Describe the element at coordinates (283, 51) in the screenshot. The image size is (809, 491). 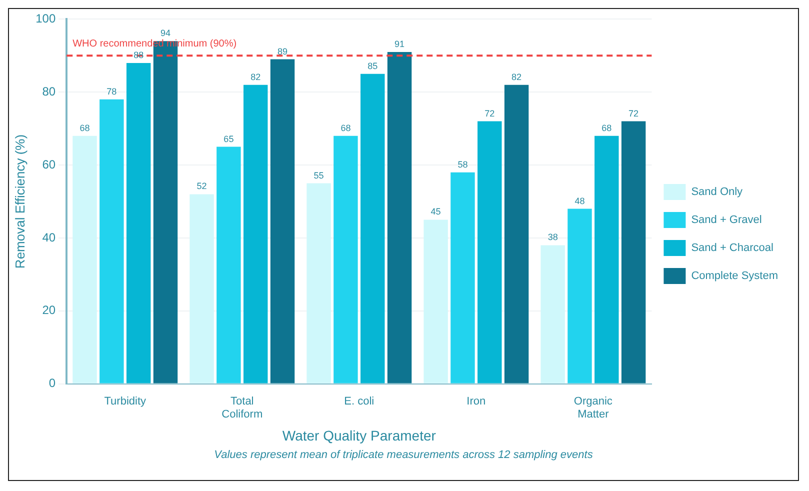
I see `data-label: 89` at that location.